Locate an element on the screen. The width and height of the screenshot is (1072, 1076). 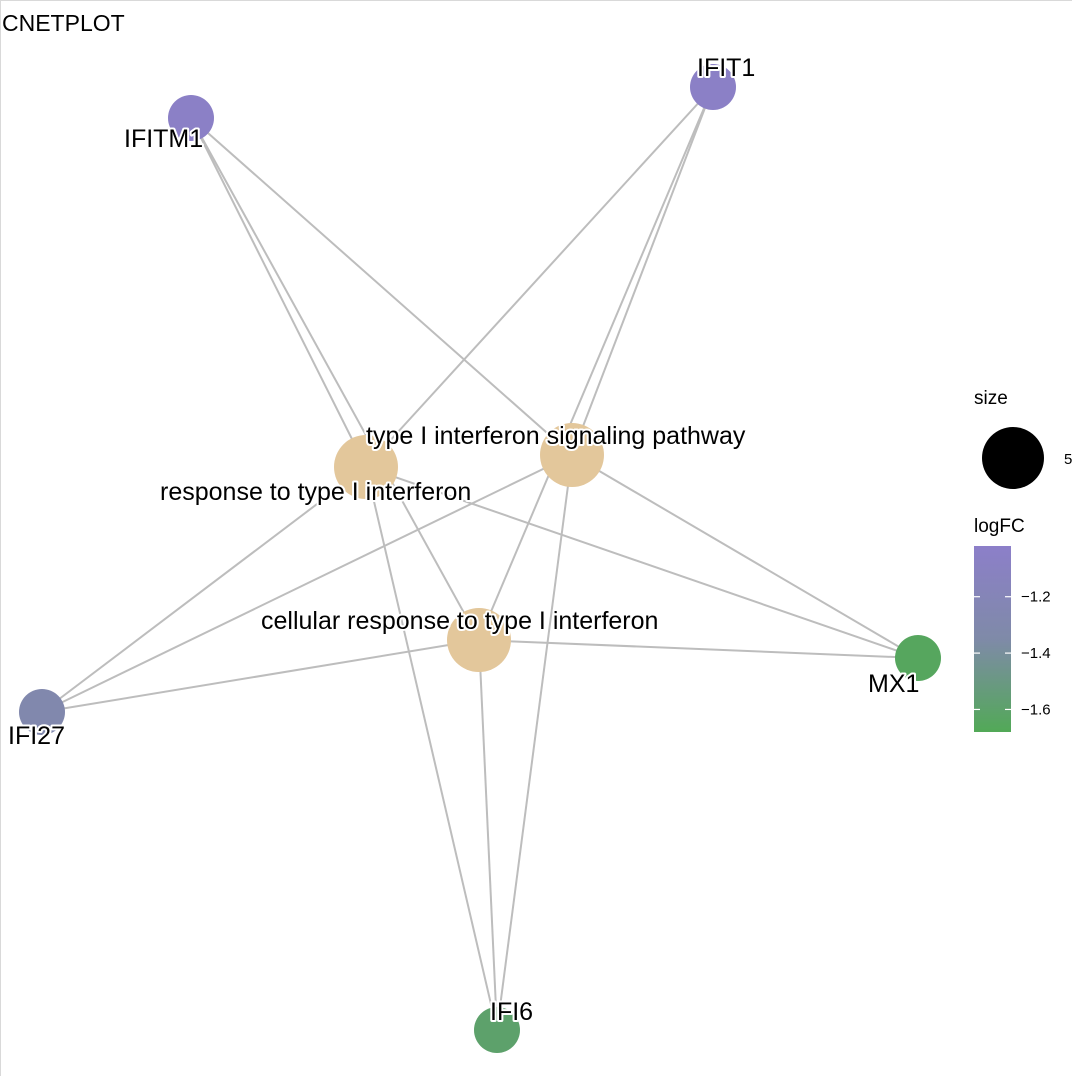
legend: size 5 logFC −1.2 −1.4 −1.6 is located at coordinates (1023, 560).